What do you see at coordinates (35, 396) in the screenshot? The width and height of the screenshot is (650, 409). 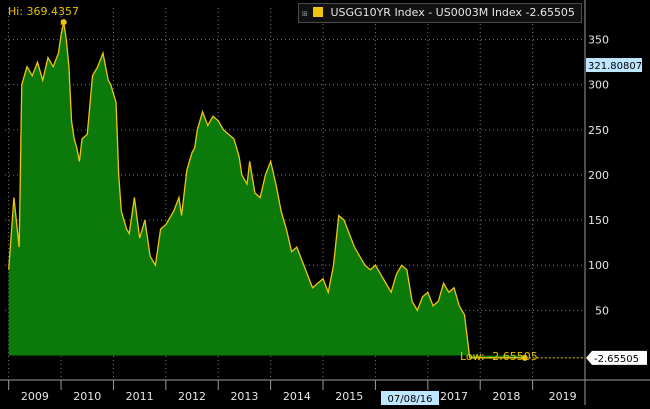 I see `x-tick-label: 2009` at bounding box center [35, 396].